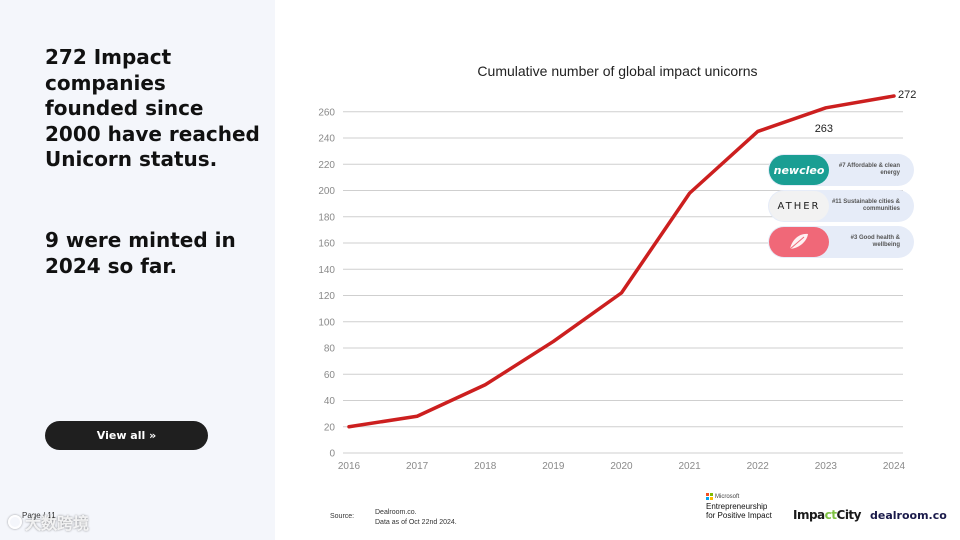 The height and width of the screenshot is (540, 960). I want to click on badge-sdg-11: #11 Sustainable cities & communities, so click(865, 205).